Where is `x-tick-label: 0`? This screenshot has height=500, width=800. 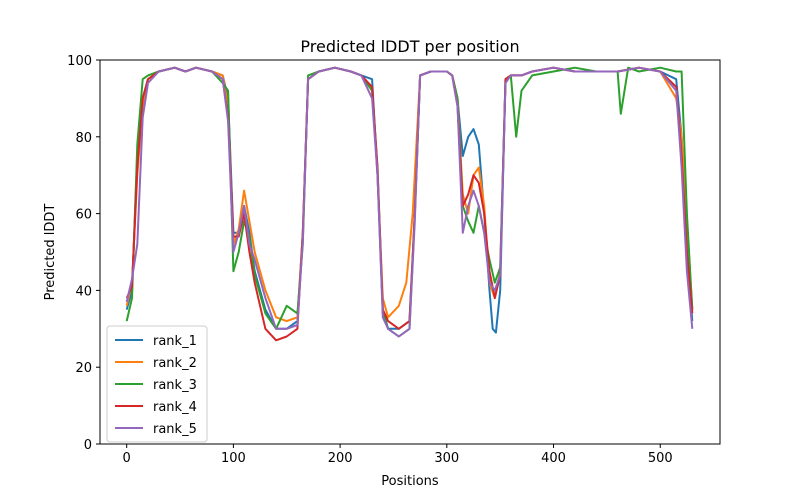
x-tick-label: 0 is located at coordinates (127, 458).